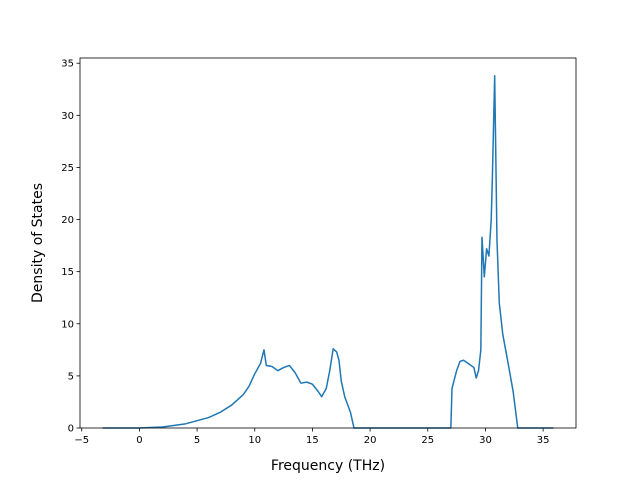 This screenshot has width=640, height=480. What do you see at coordinates (312, 440) in the screenshot?
I see `x-tick-label: 15` at bounding box center [312, 440].